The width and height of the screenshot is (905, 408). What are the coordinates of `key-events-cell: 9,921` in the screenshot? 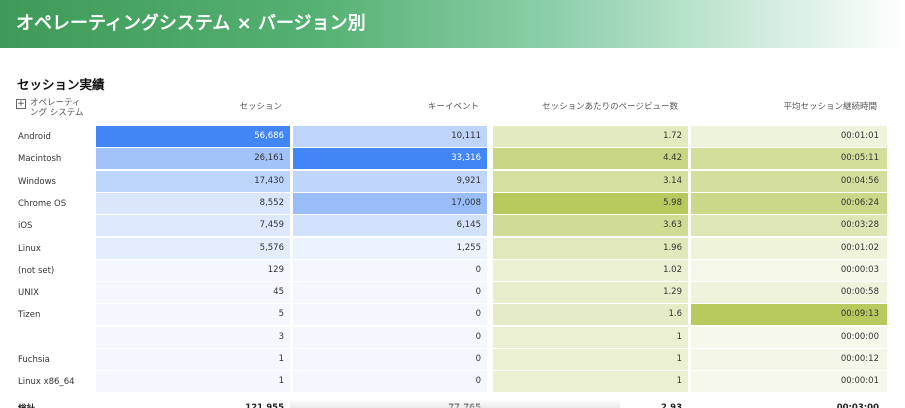 It's located at (390, 181).